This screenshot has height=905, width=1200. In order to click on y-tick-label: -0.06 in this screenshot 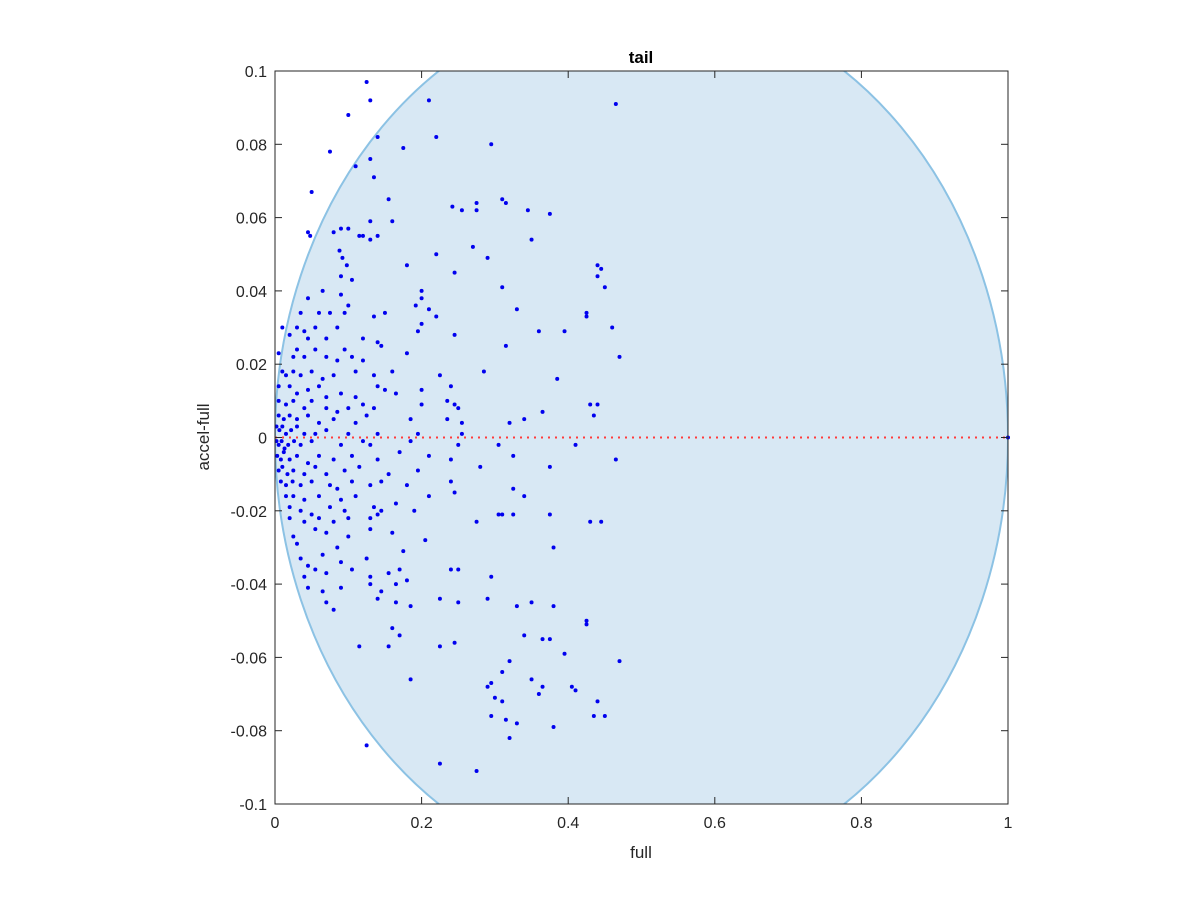, I will do `click(249, 658)`.